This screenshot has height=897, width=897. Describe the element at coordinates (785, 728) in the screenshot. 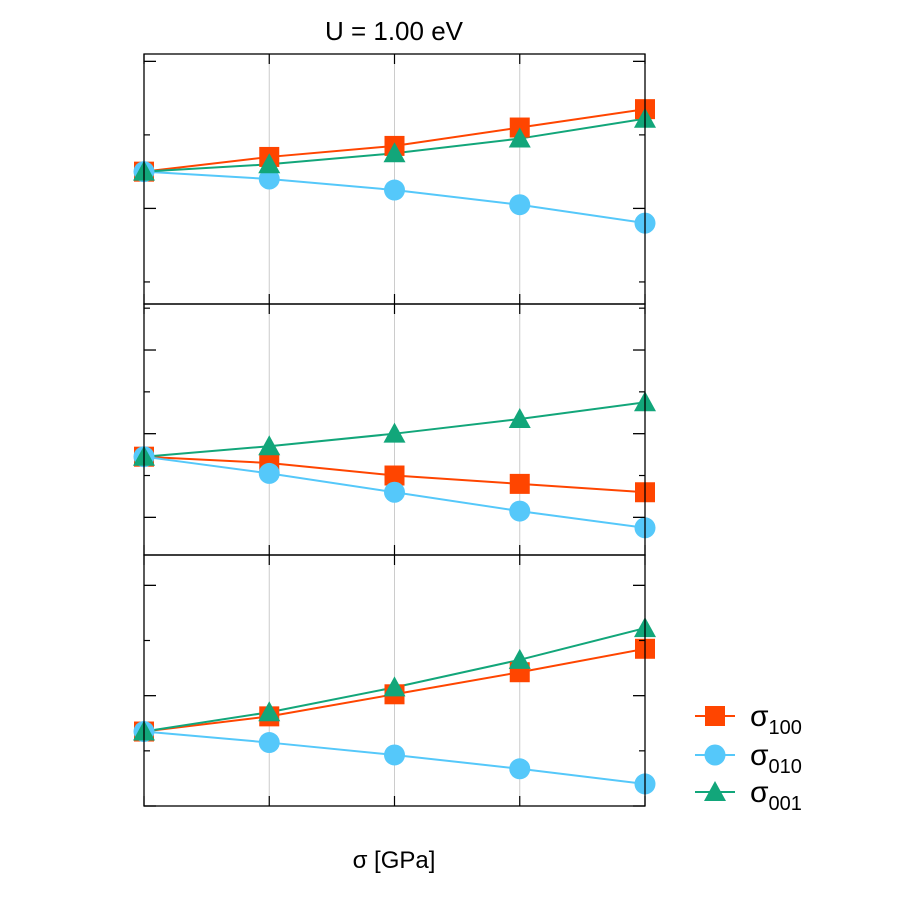

I see `legend-s100-subscript: 100` at that location.